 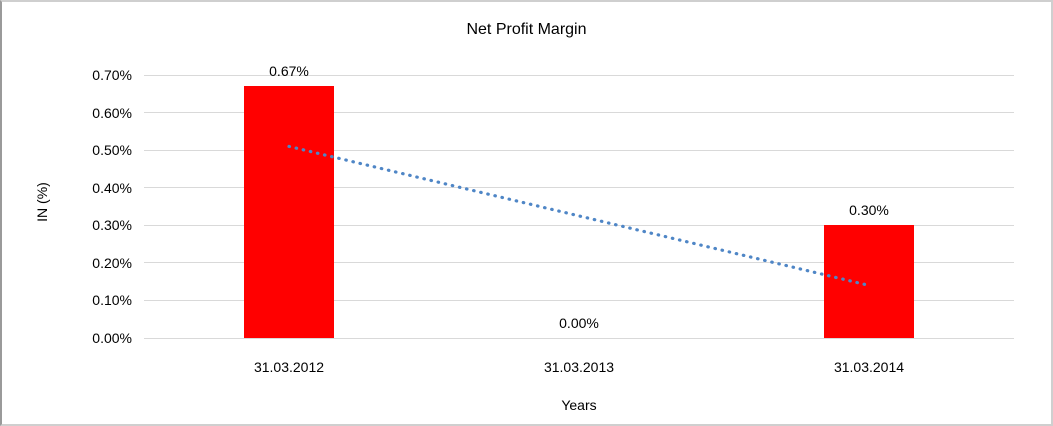 What do you see at coordinates (579, 405) in the screenshot?
I see `x-axis-title: Years` at bounding box center [579, 405].